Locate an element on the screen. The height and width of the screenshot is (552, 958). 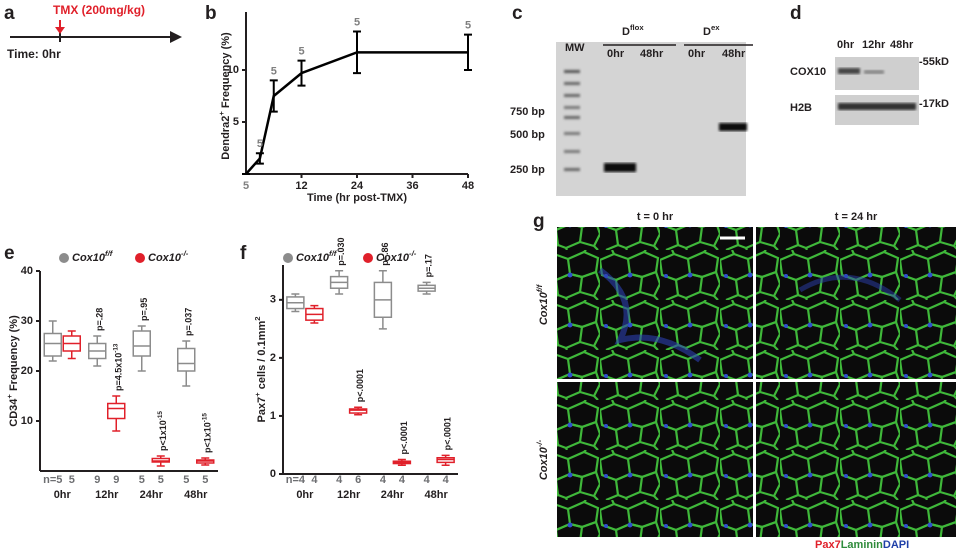
y-axis-label-main: CD34 is located at coordinates (14, 412).